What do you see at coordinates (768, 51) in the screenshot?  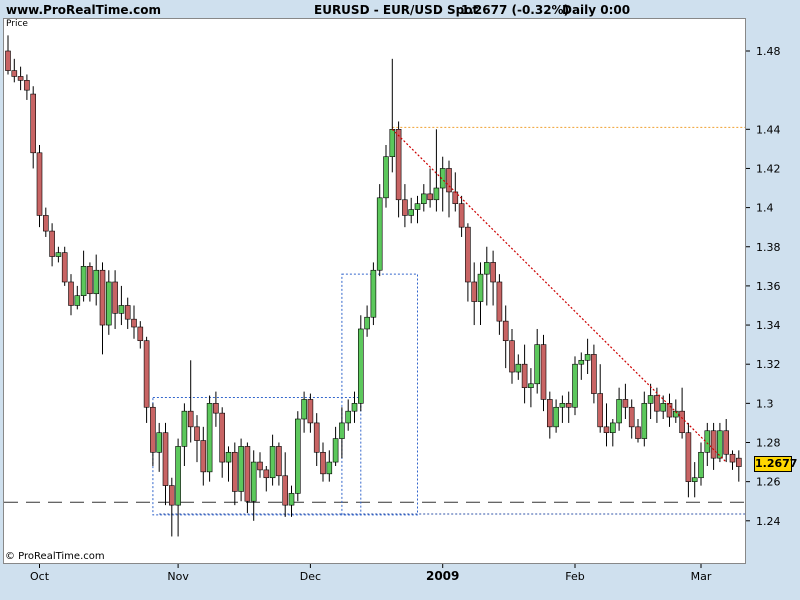 I see `y-tick-label: 1.48` at bounding box center [768, 51].